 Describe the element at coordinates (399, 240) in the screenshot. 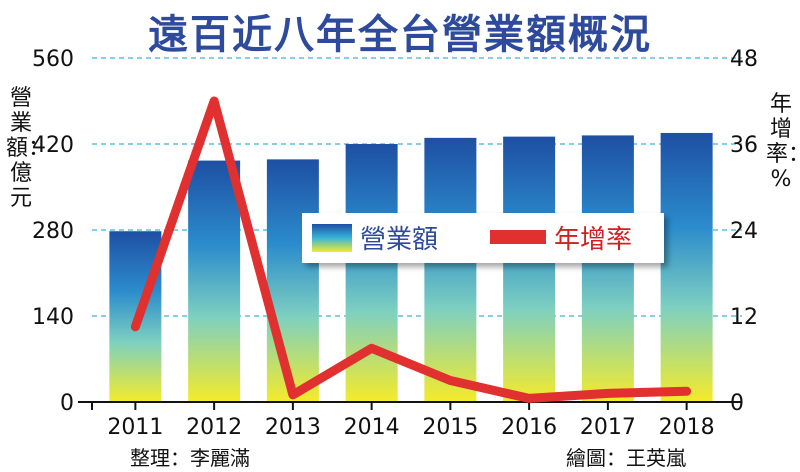

I see `legend-label-revenue: 營業額` at that location.